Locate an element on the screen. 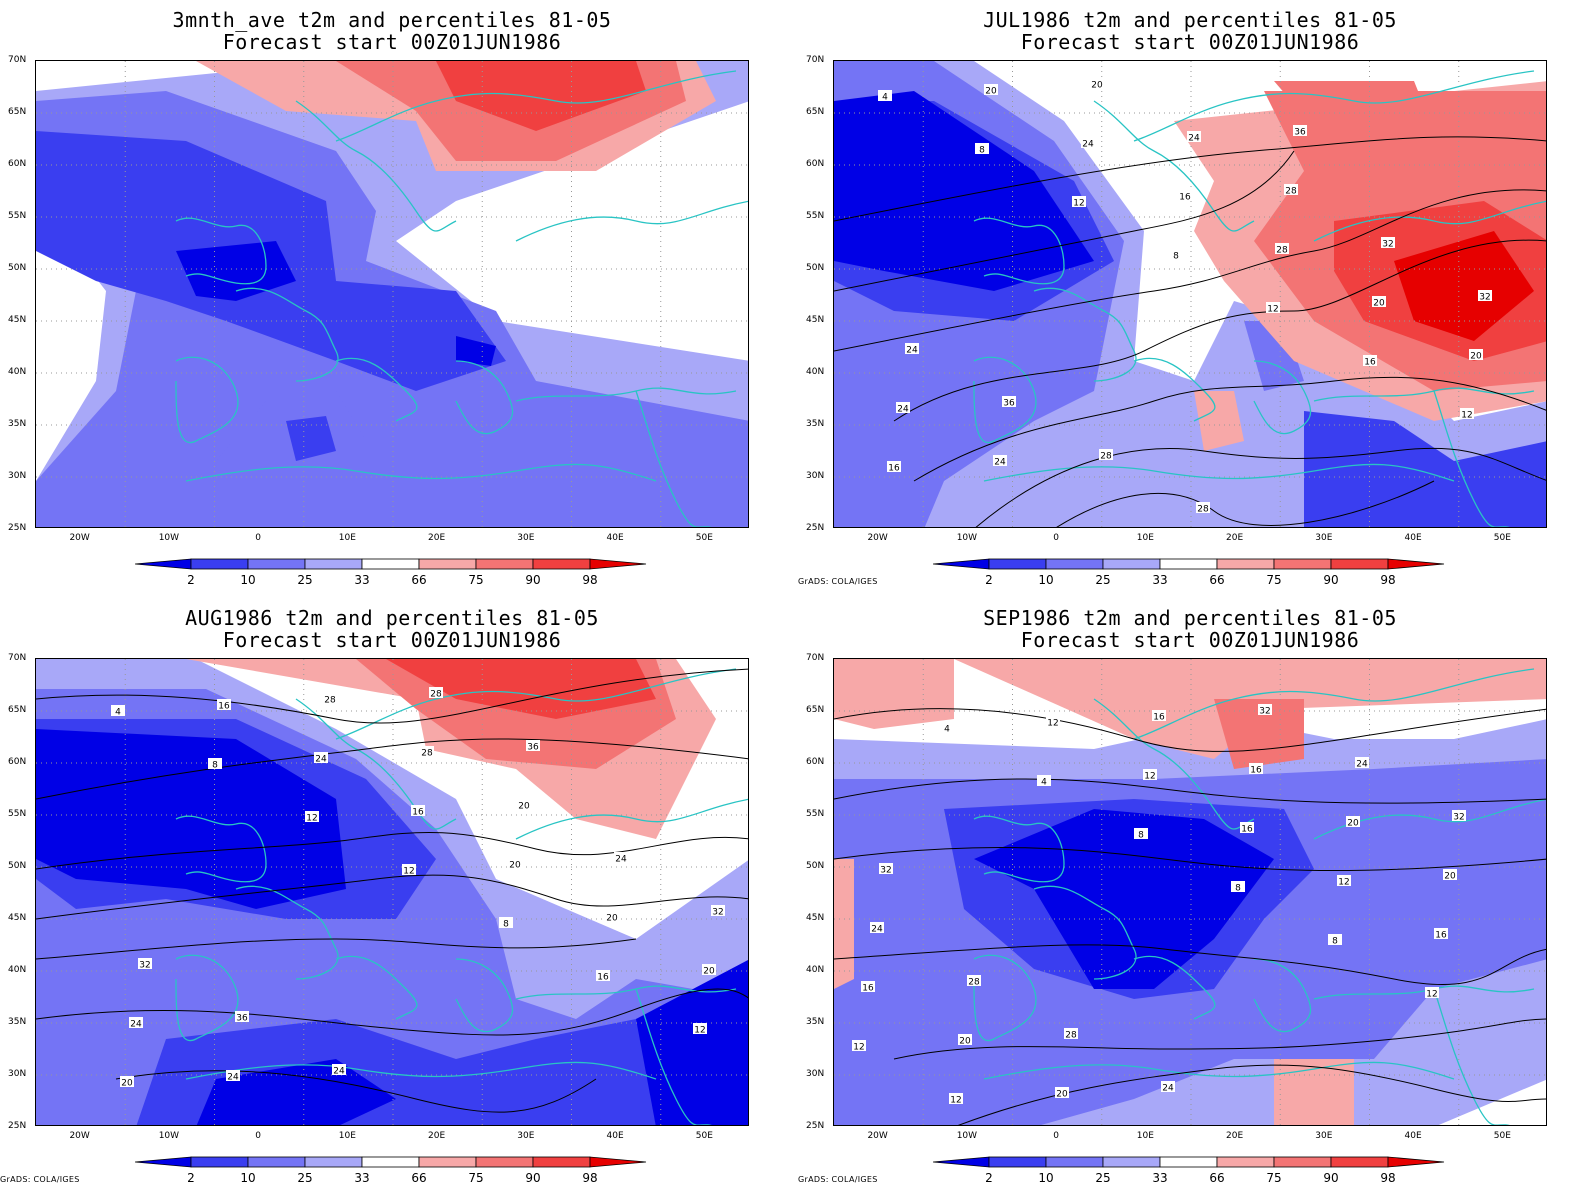 The height and width of the screenshot is (1196, 1596). colorbar: 2 10 25 33 66 75 90 98 is located at coordinates (395, 572).